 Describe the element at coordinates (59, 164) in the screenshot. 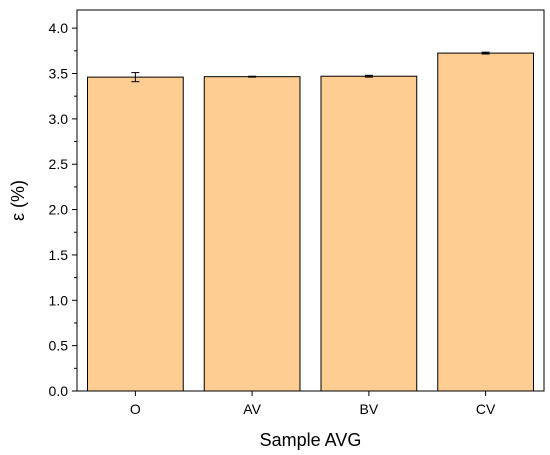

I see `y-tick-label: 2.5` at that location.